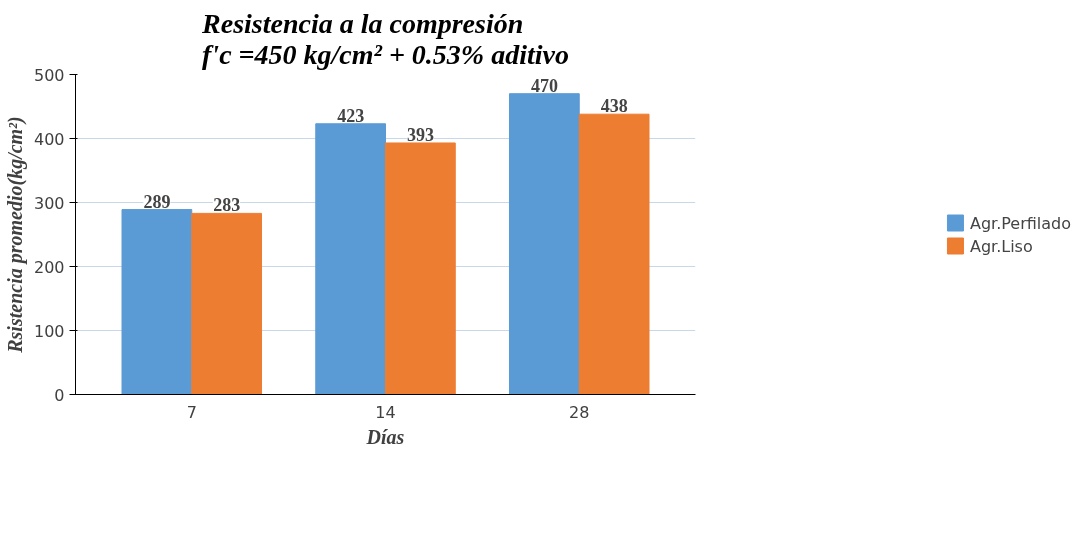  I want to click on y-tick-label: 400, so click(49, 139).